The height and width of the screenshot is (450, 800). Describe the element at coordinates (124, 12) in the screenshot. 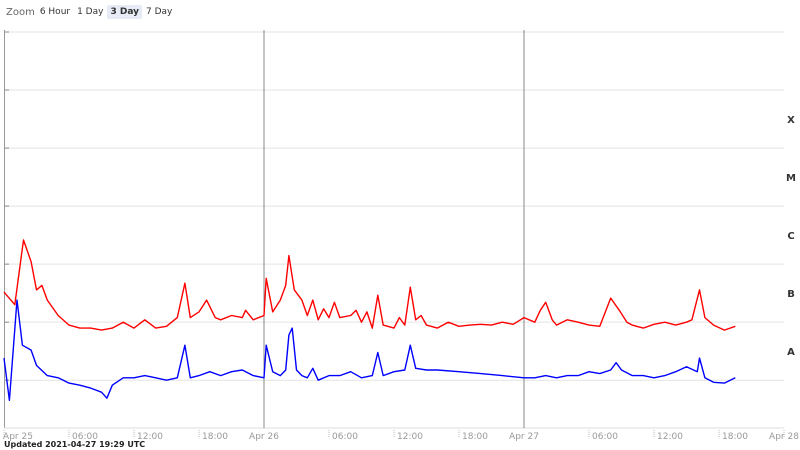

I see `zoom-button: 3 Day` at that location.